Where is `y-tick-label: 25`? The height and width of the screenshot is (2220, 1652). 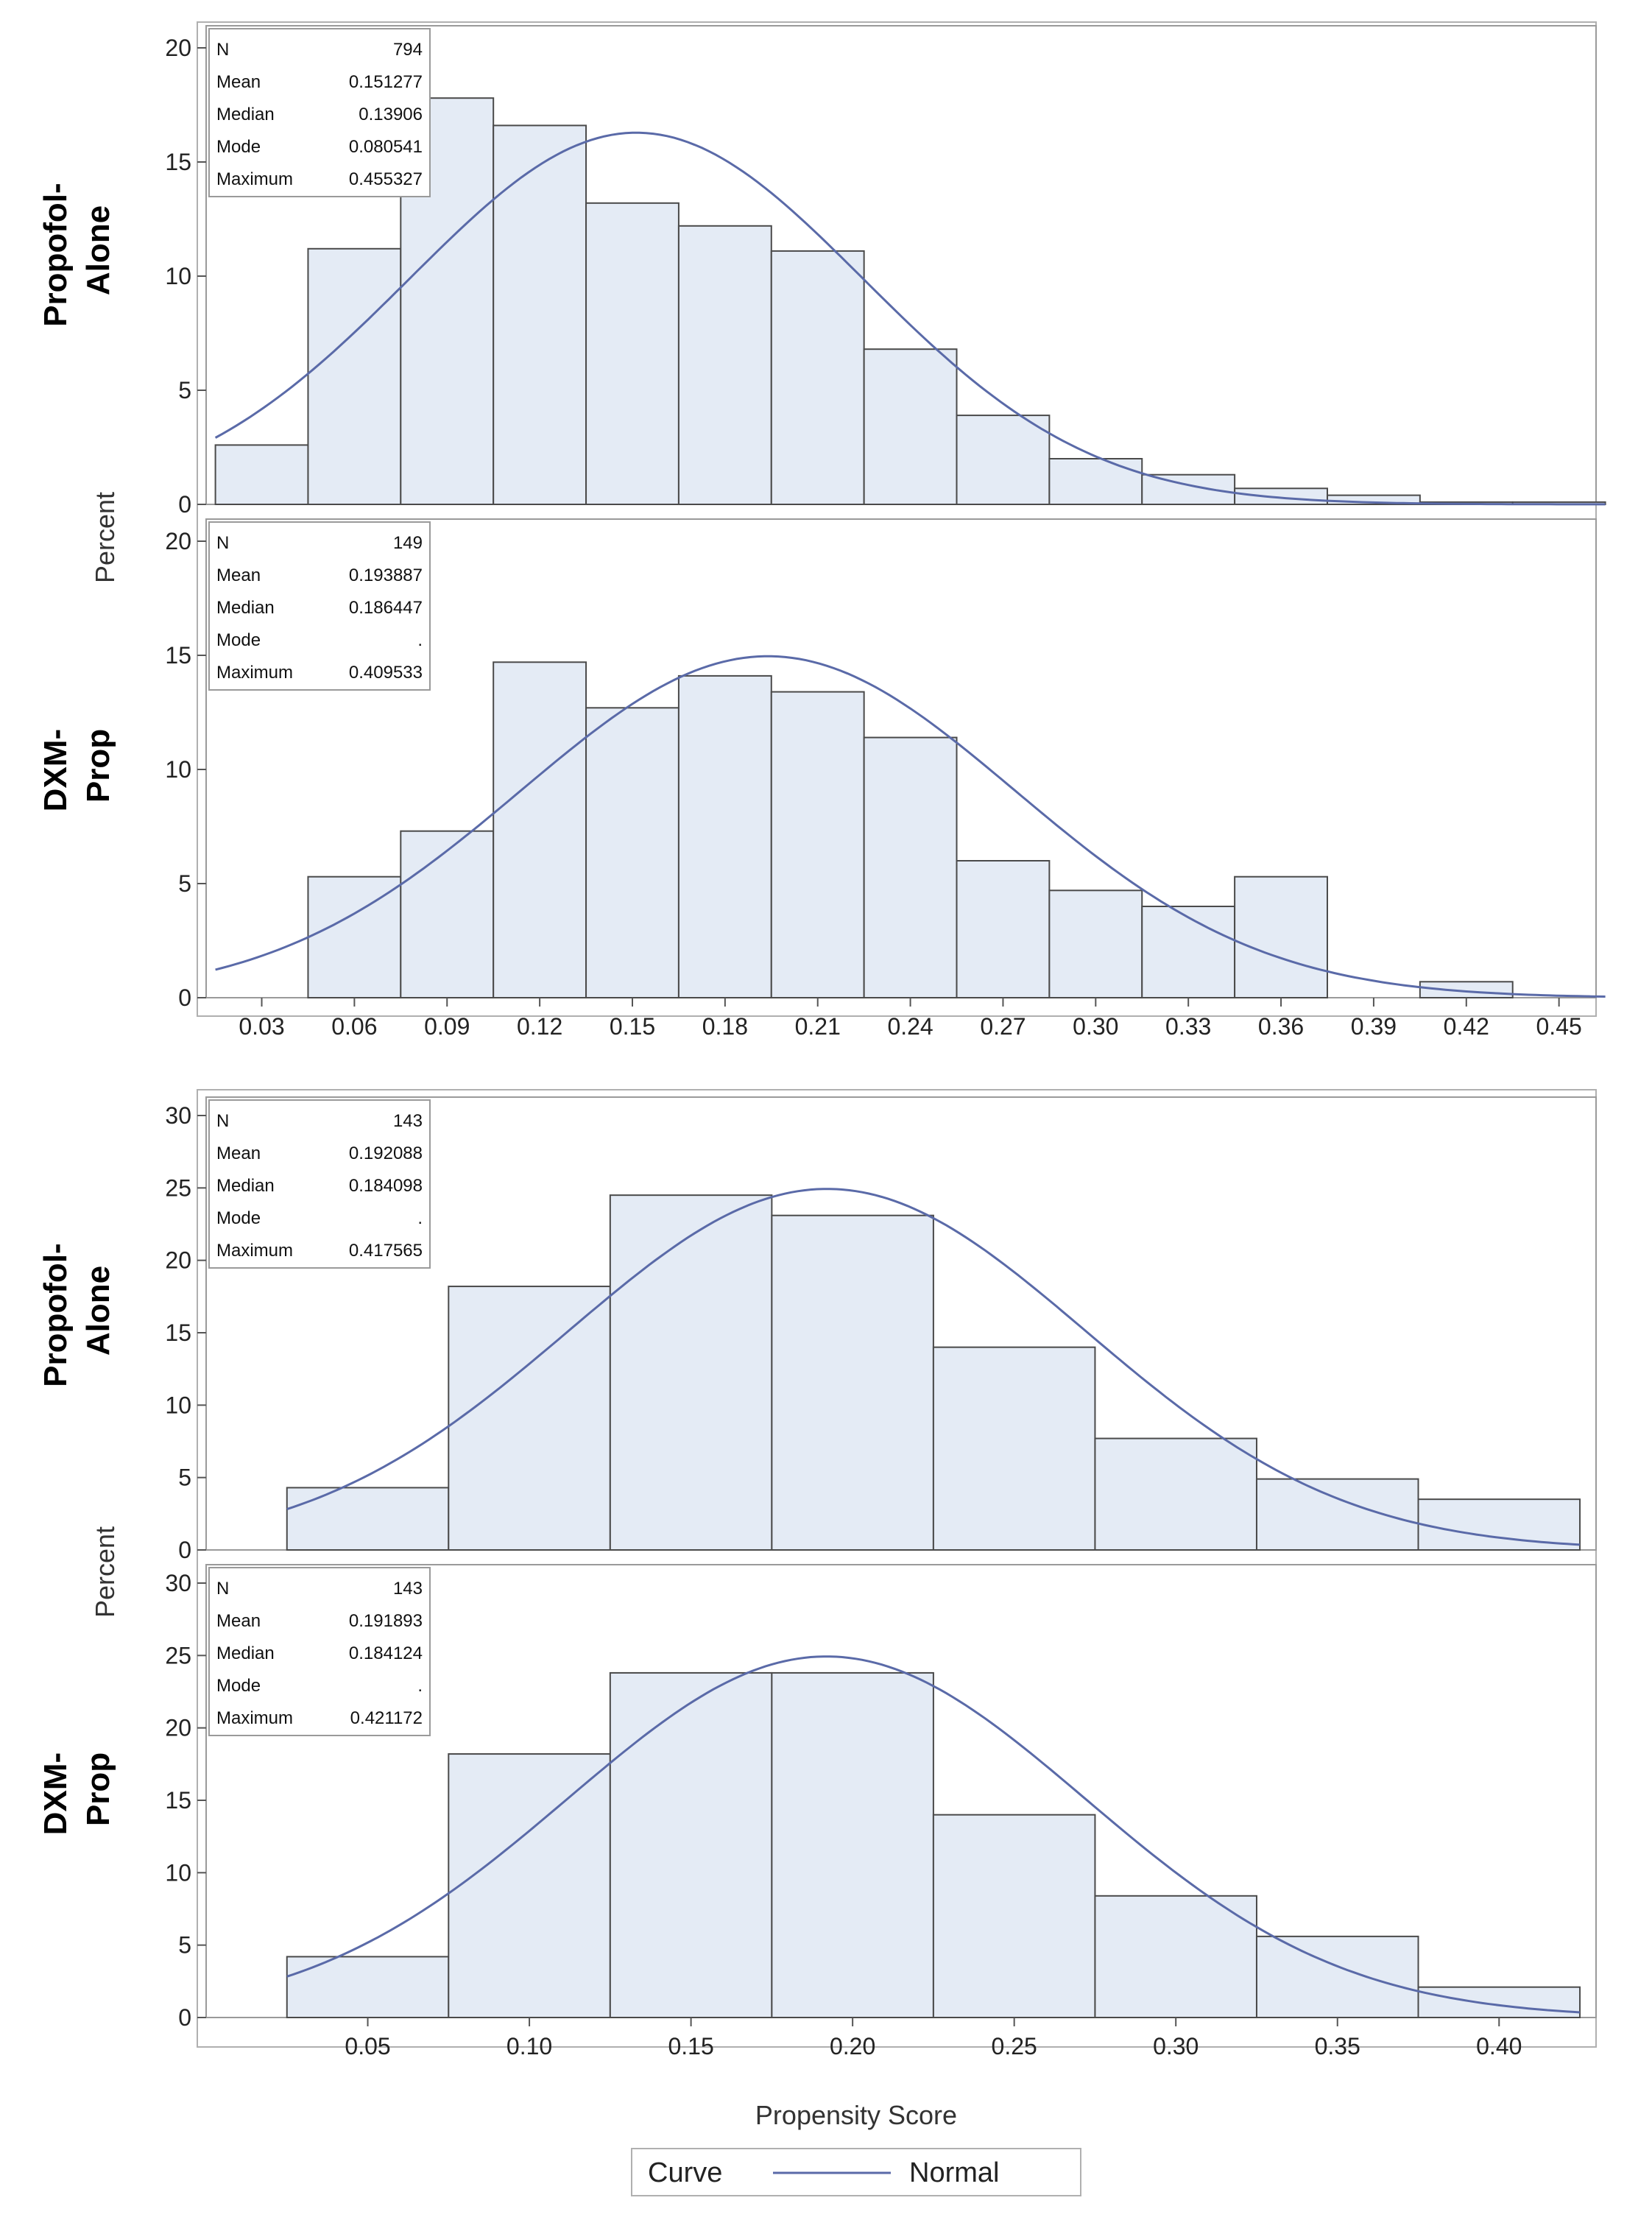
y-tick-label: 25 is located at coordinates (178, 1187).